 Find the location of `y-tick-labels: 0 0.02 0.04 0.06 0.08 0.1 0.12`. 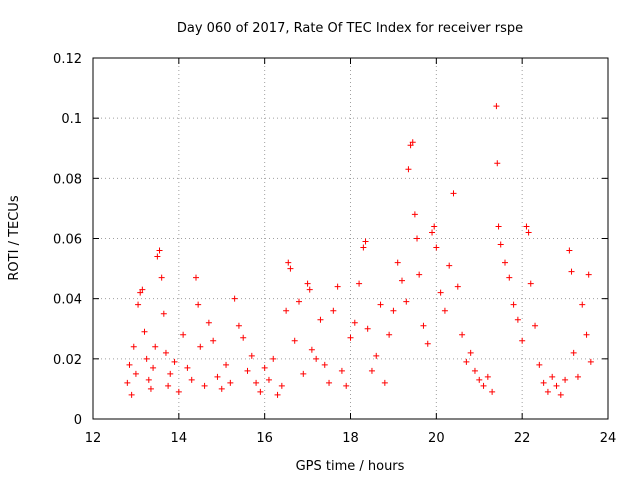

y-tick-labels: 0 0.02 0.04 0.06 0.08 0.1 0.12 is located at coordinates (67, 240).